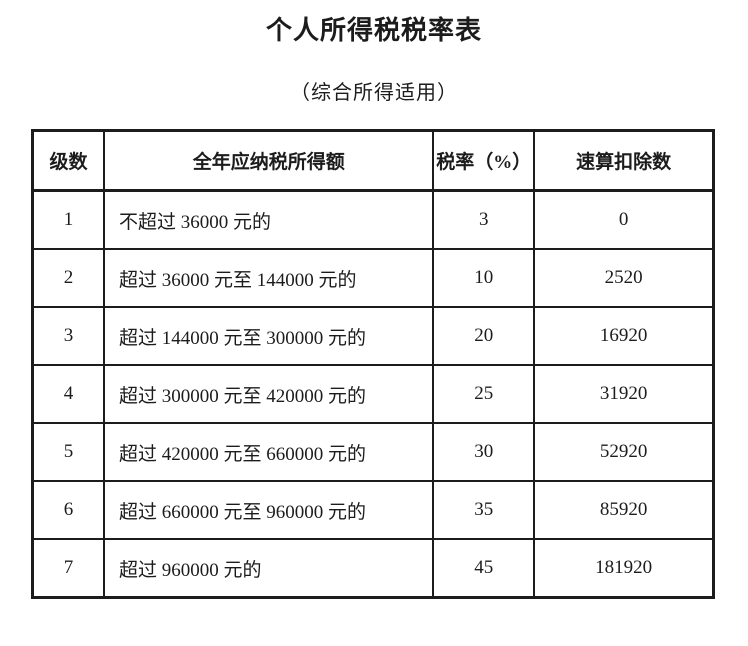 The image size is (748, 646). Describe the element at coordinates (484, 219) in the screenshot. I see `cell-rate: 3` at that location.